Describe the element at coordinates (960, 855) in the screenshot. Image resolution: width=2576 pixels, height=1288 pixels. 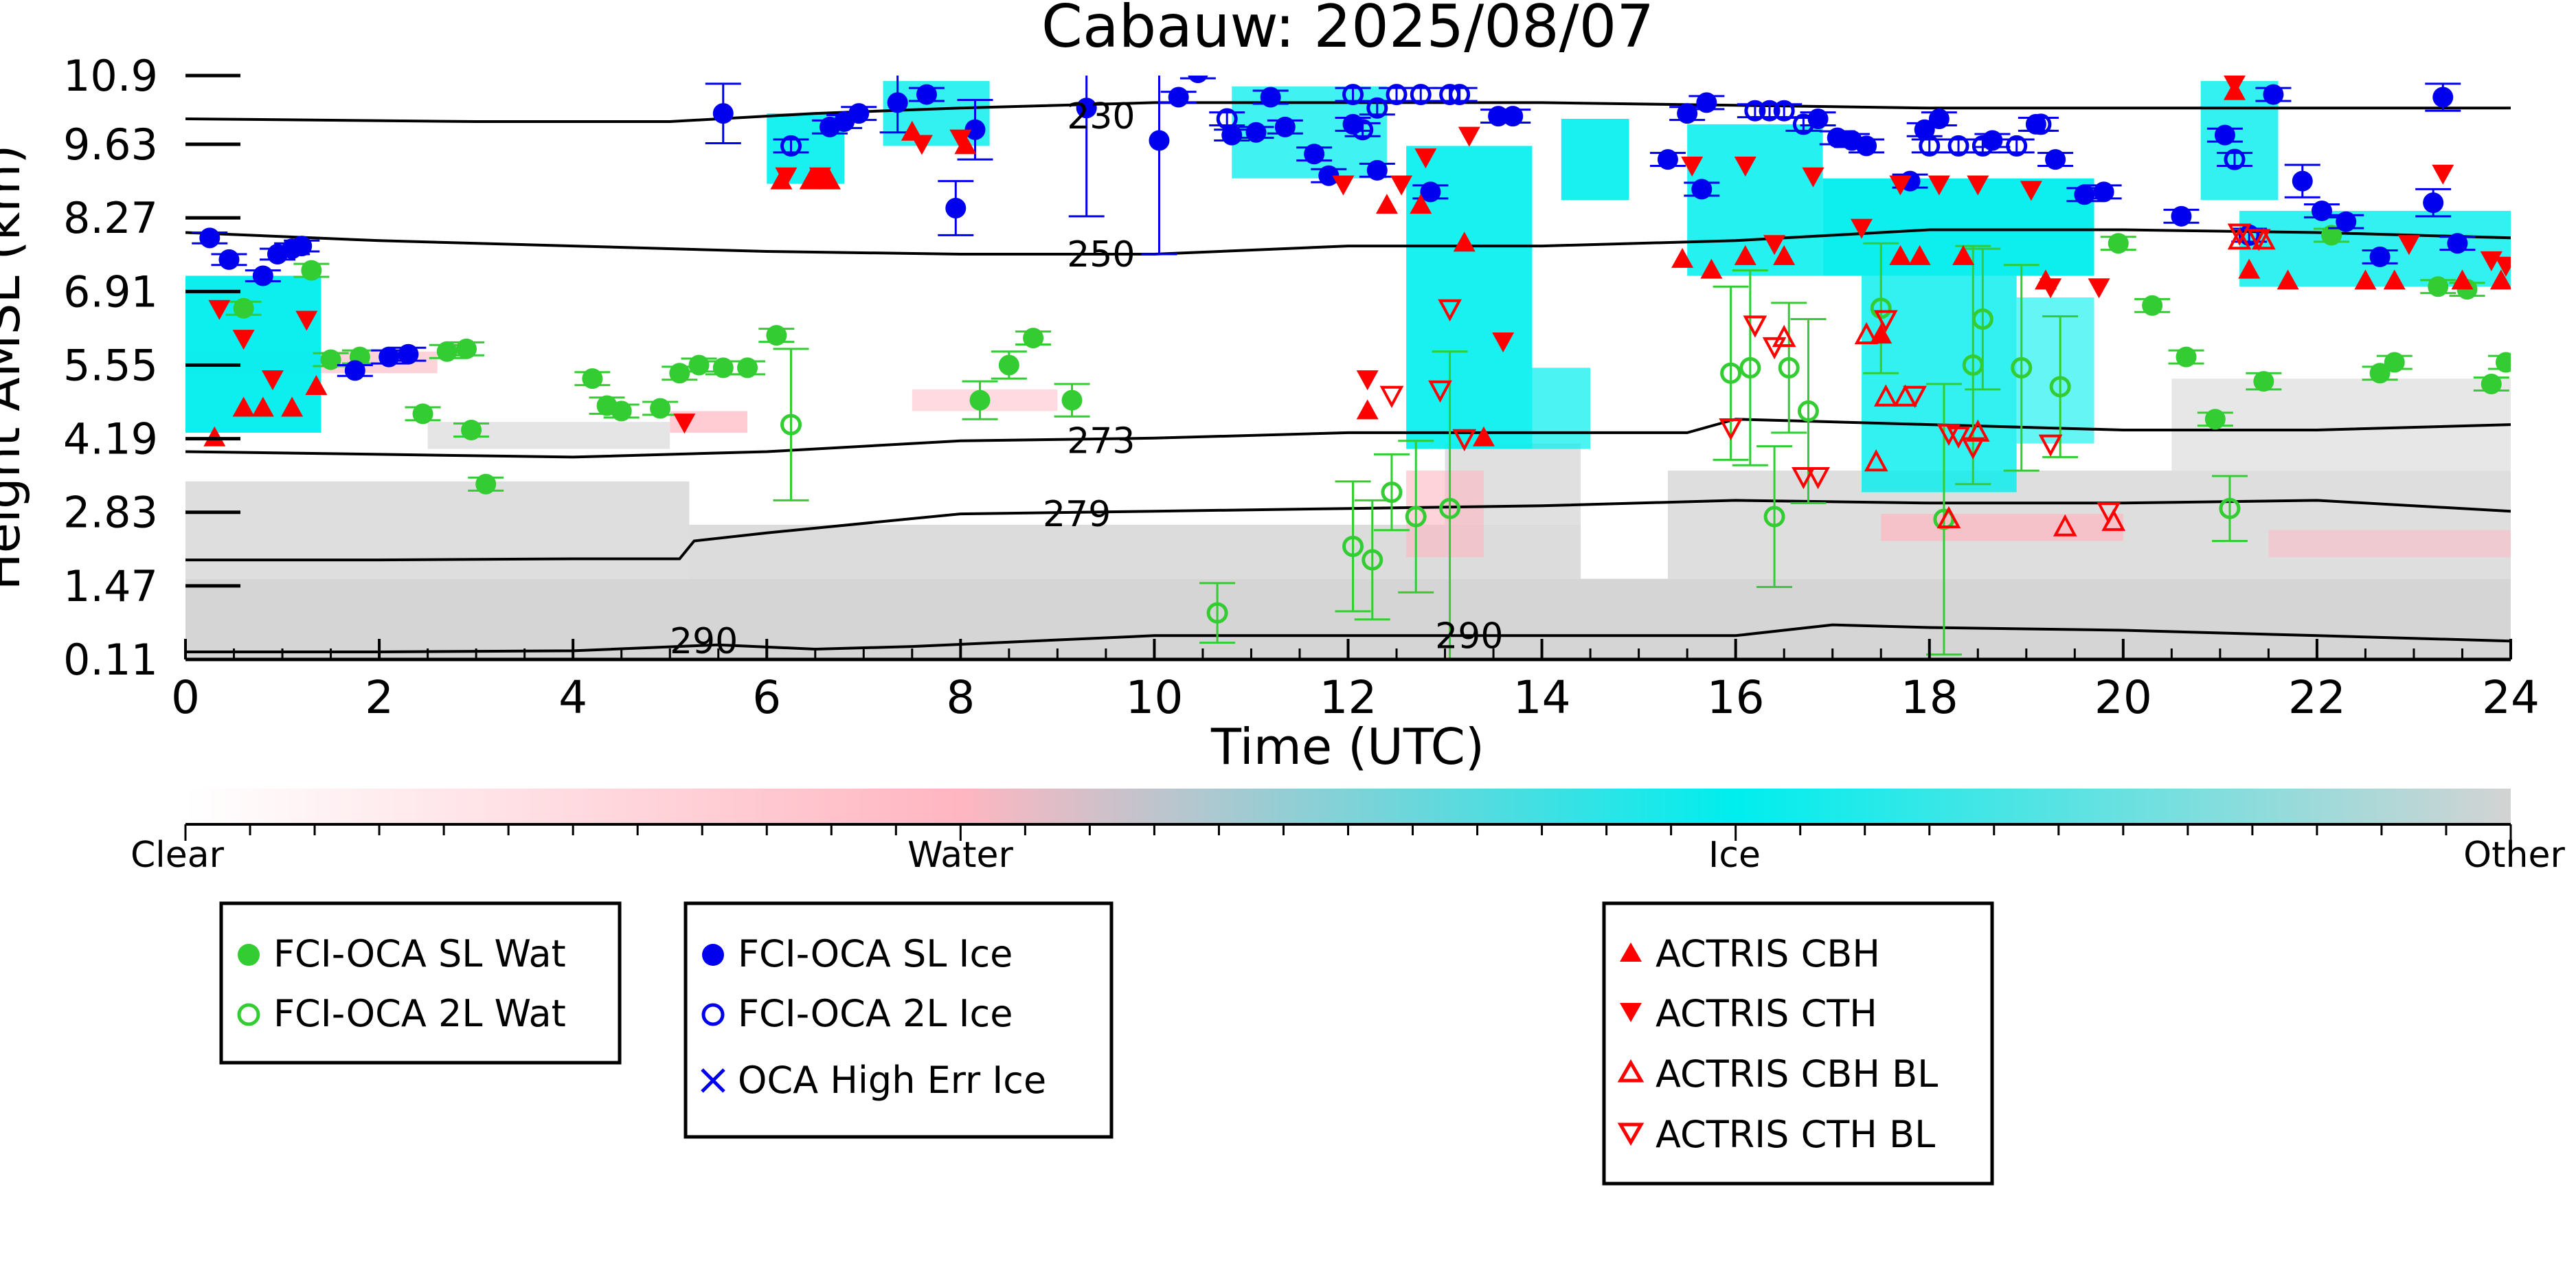
I see `colorbar-label-water: Water` at that location.